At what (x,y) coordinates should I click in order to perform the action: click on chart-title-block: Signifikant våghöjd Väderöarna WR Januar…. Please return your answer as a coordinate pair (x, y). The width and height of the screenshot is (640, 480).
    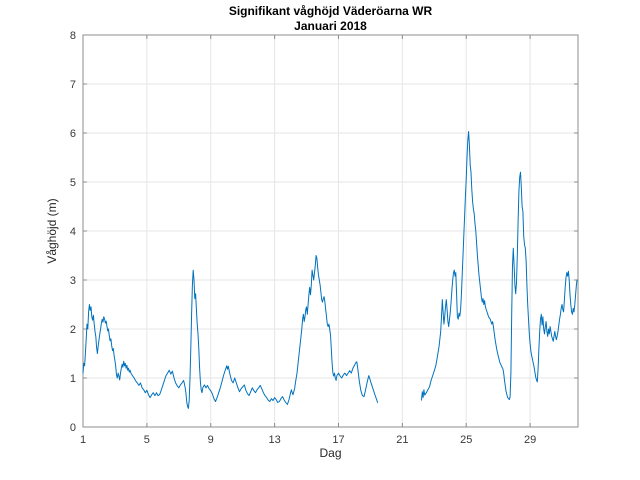
    Looking at the image, I should click on (330, 19).